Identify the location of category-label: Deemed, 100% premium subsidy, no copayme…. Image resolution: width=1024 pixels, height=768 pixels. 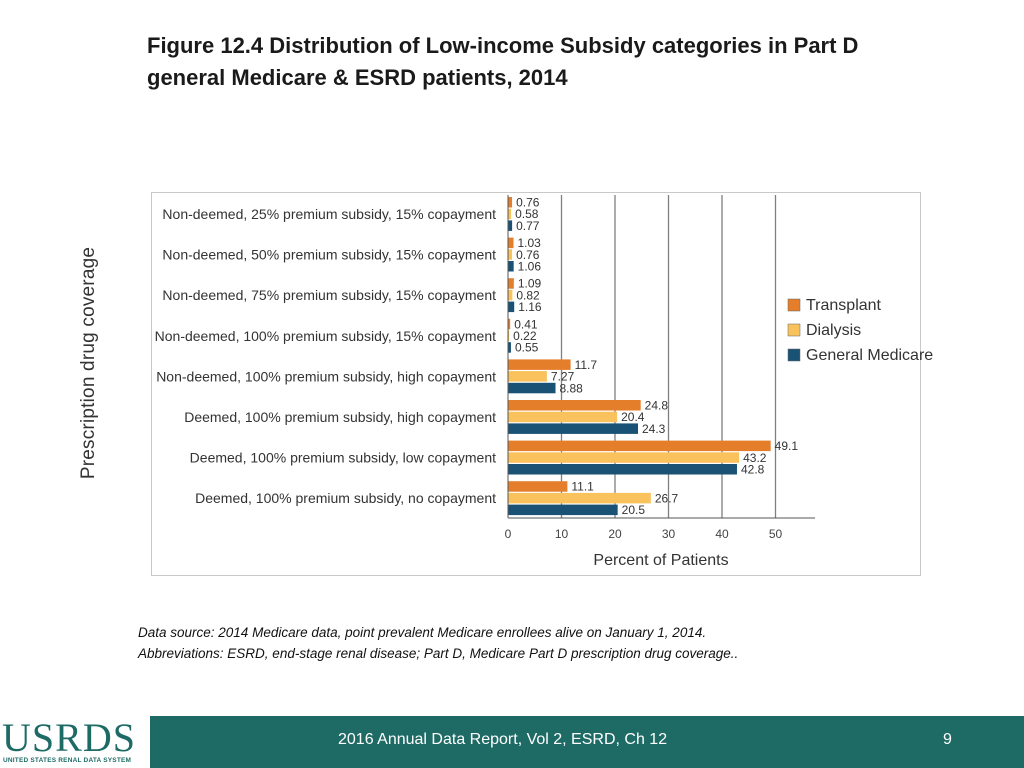
(345, 498).